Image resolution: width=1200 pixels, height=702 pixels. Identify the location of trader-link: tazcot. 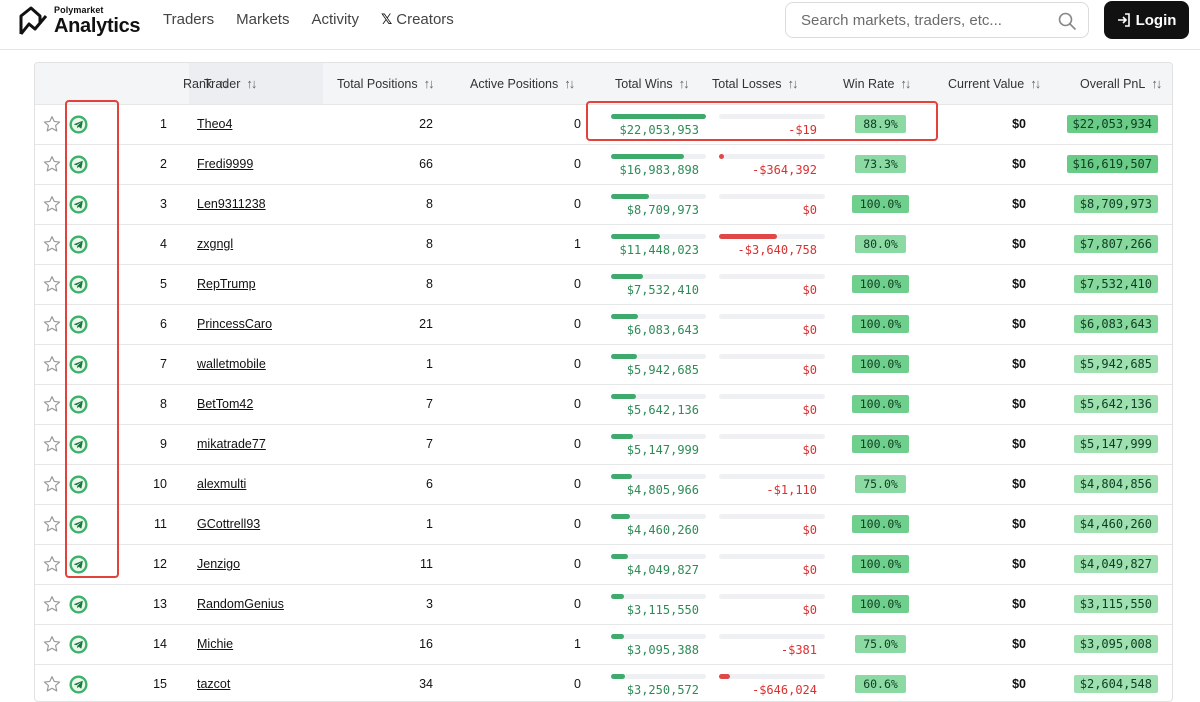
(214, 684).